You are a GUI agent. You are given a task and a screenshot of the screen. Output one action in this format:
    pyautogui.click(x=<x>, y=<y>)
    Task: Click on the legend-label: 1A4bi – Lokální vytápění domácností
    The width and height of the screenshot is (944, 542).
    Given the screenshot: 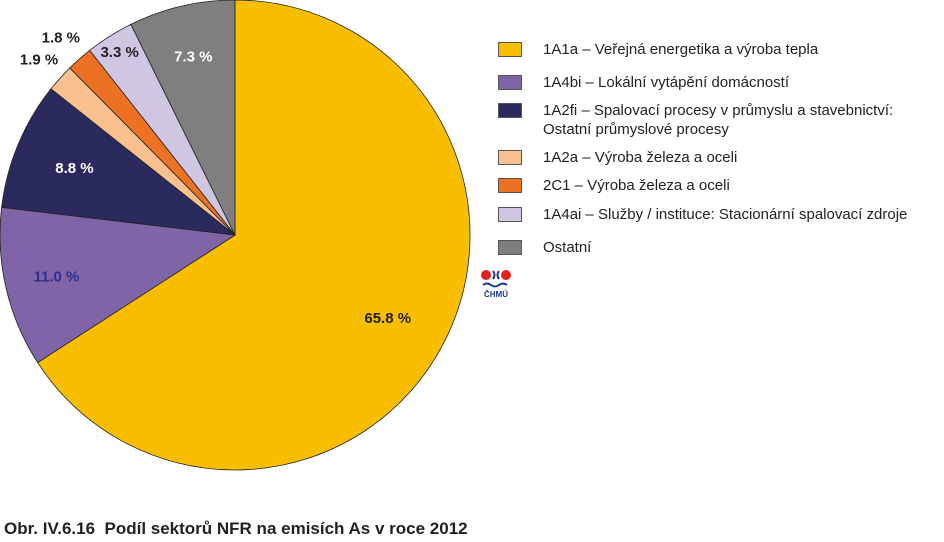 What is the action you would take?
    pyautogui.click(x=666, y=82)
    